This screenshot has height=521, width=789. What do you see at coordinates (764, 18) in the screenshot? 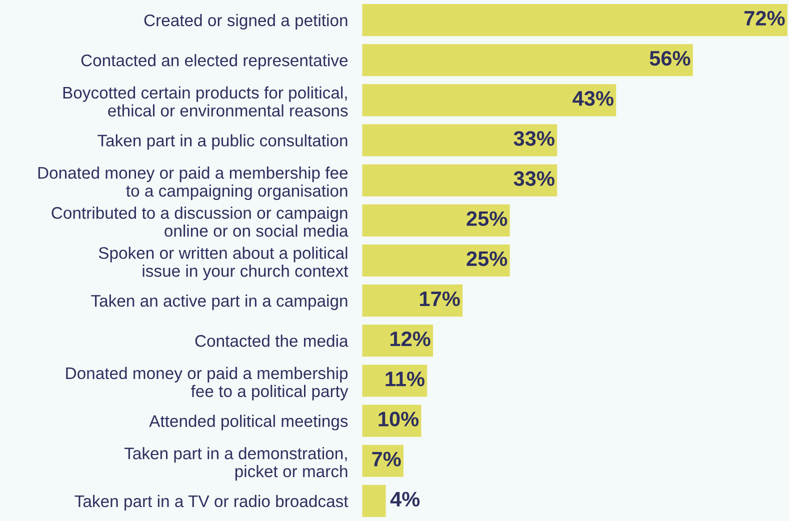
I see `data-label: 72%` at bounding box center [764, 18].